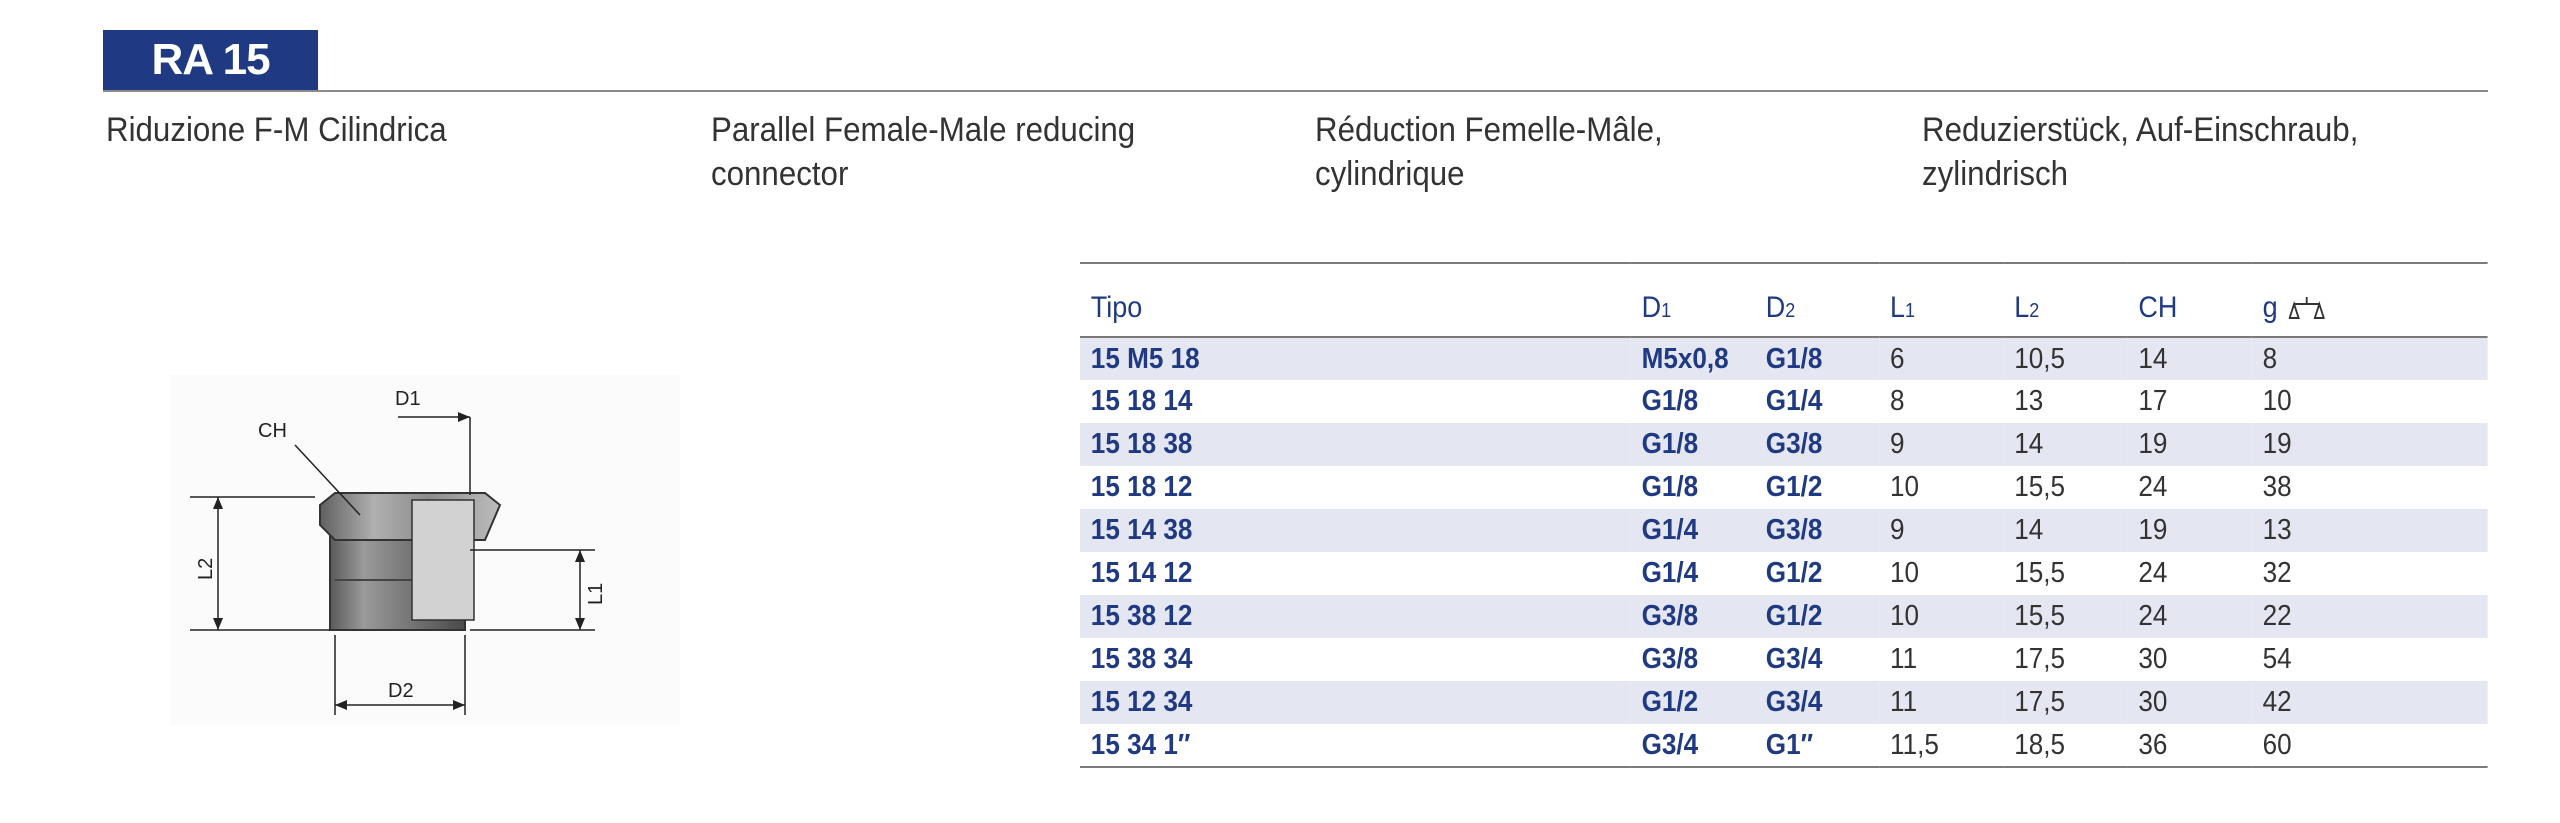 This screenshot has height=823, width=2560. I want to click on cell-tipo: 15 34 1″, so click(1355, 746).